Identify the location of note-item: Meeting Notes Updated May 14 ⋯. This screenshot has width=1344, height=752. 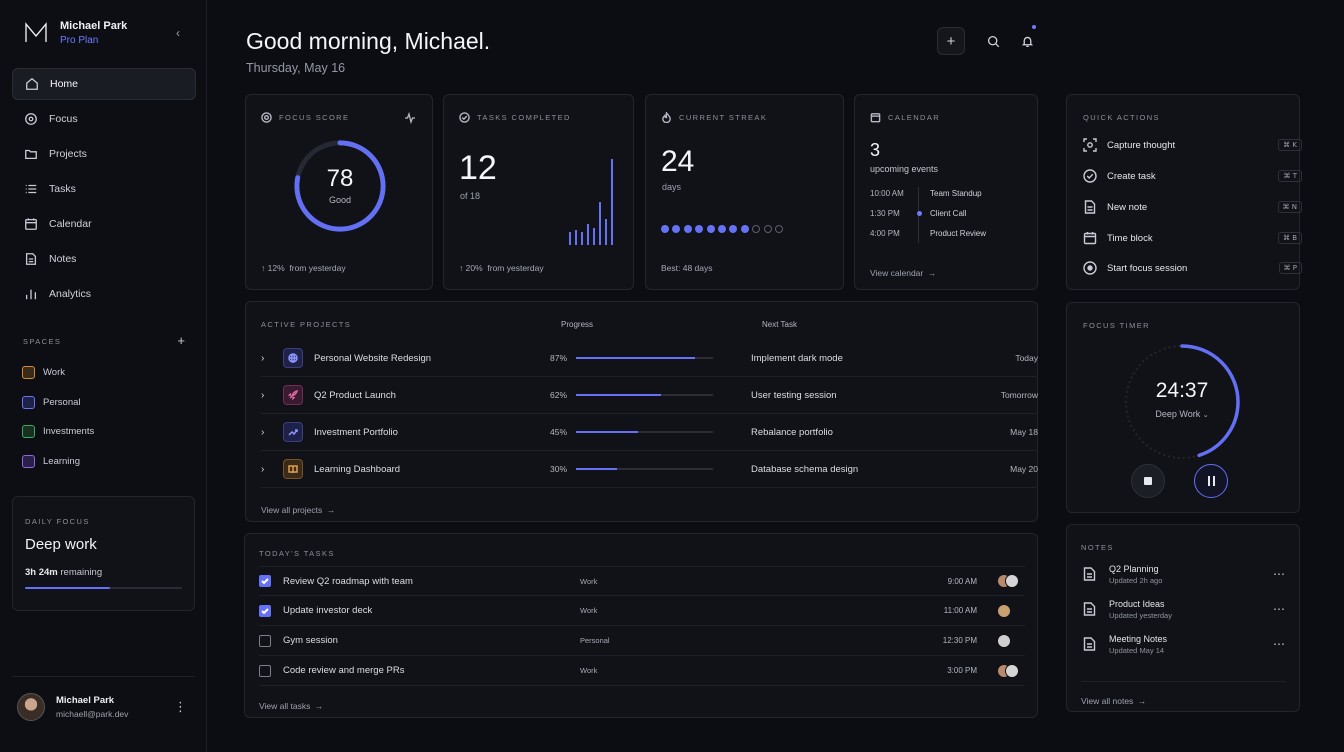
(1184, 644).